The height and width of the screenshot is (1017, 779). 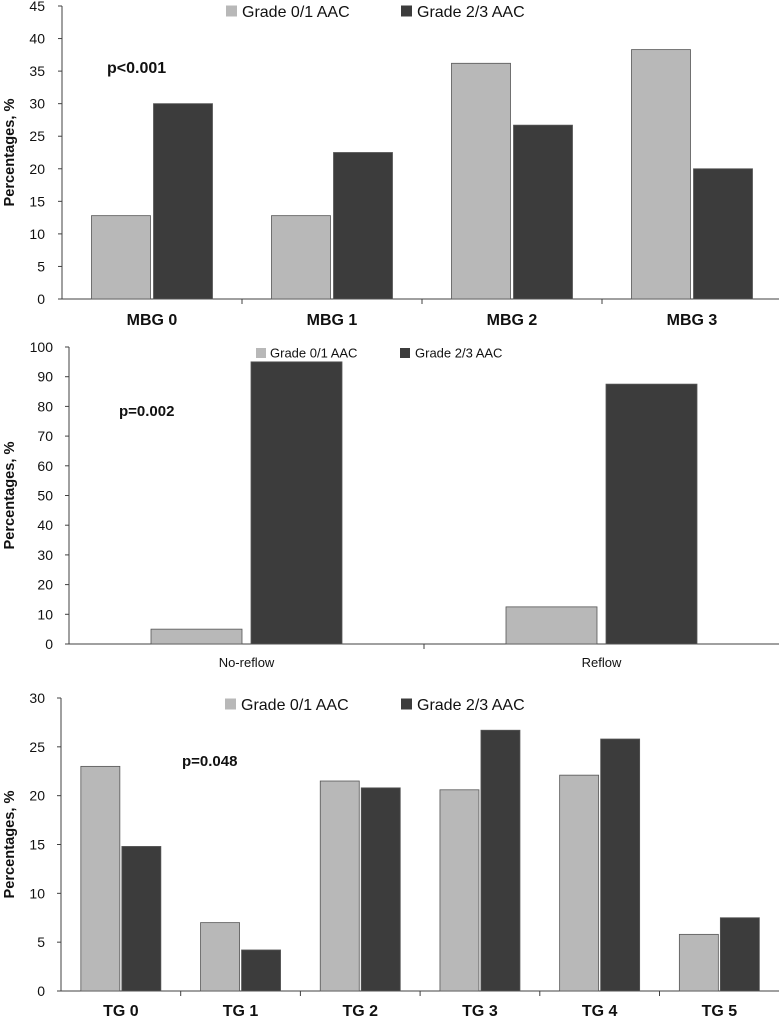 What do you see at coordinates (692, 320) in the screenshot?
I see `category-label: MBG 3` at bounding box center [692, 320].